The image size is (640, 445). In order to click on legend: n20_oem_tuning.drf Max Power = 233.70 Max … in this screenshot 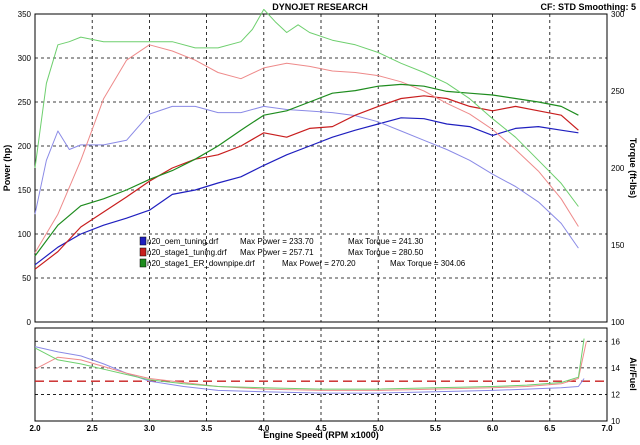, I will do `click(302, 252)`.